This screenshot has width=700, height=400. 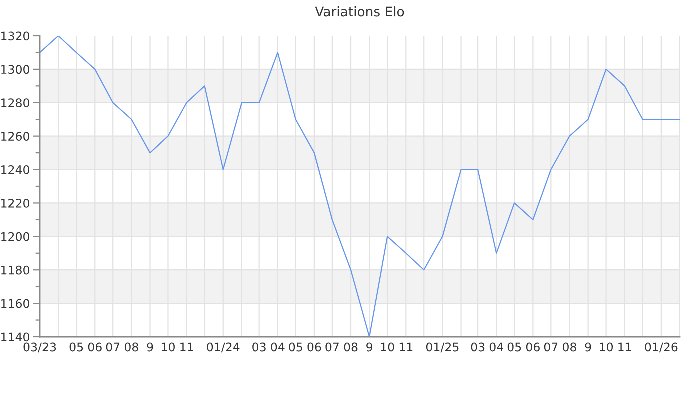 I want to click on y-tick-label: 1200, so click(x=16, y=237).